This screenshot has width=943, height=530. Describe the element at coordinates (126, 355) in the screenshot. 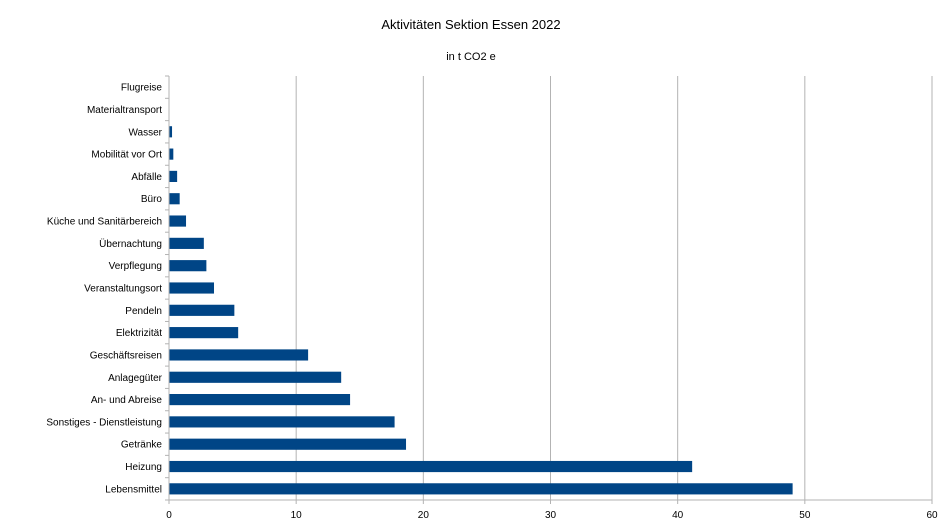

I see `category-label: Geschäftsreisen` at that location.